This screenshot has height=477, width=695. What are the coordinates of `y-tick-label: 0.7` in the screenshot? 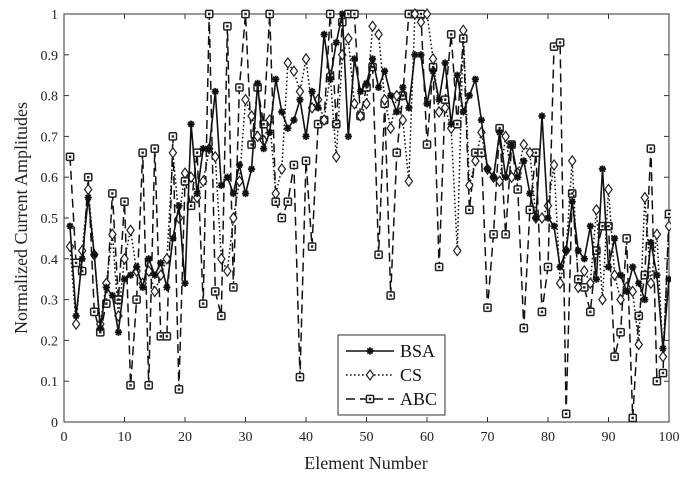 It's located at (50, 137).